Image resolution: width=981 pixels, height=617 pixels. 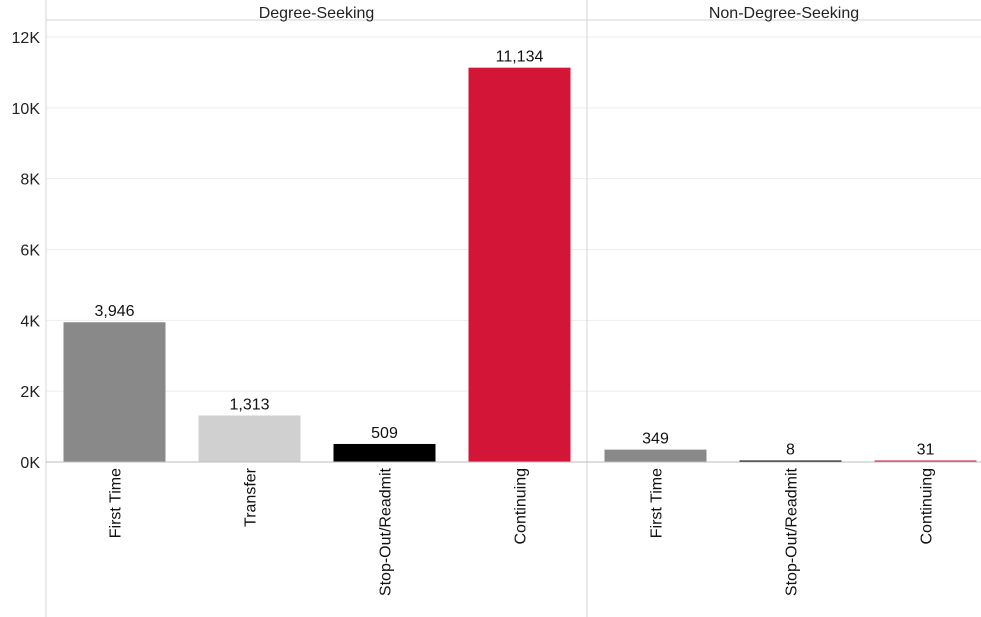 I want to click on bar-value-label: 31, so click(x=926, y=450).